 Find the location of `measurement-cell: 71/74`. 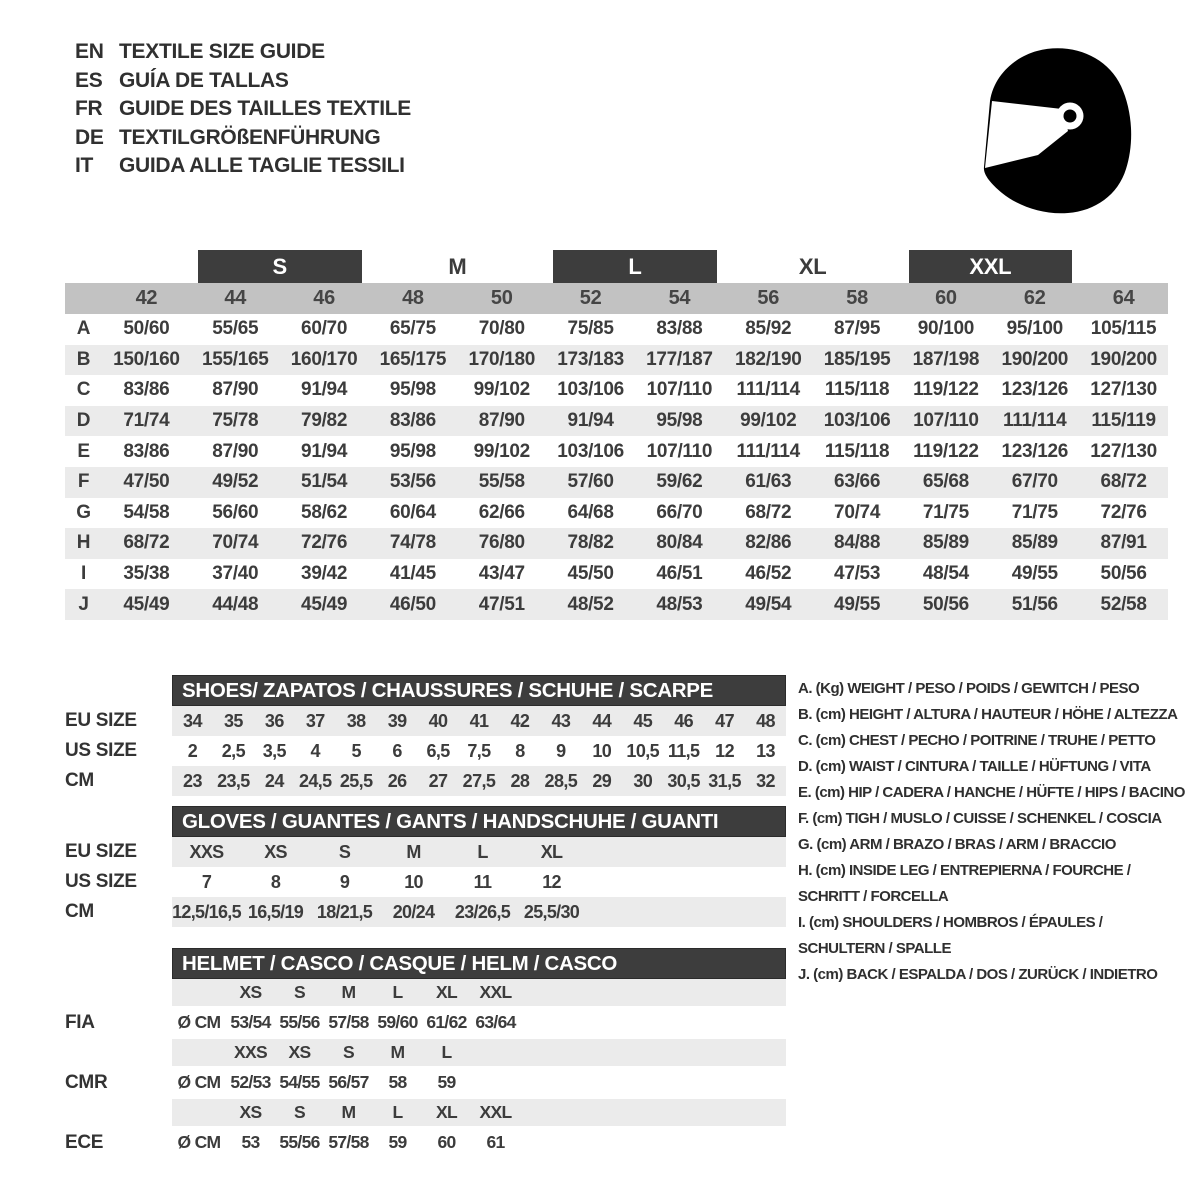

measurement-cell: 71/74 is located at coordinates (146, 421).